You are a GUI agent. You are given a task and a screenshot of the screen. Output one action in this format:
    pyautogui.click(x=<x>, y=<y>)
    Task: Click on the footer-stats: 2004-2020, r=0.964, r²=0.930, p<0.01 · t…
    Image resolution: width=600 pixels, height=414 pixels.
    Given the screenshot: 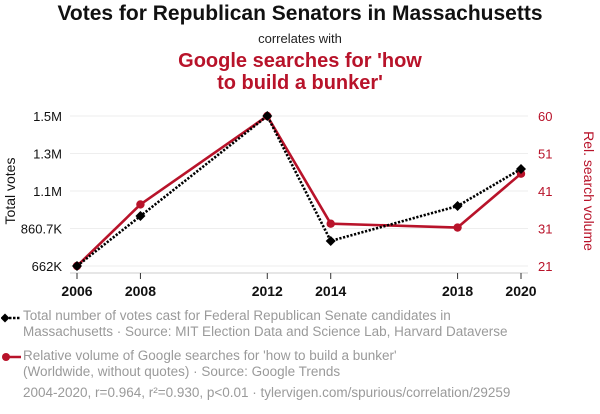 What is the action you would take?
    pyautogui.click(x=267, y=392)
    